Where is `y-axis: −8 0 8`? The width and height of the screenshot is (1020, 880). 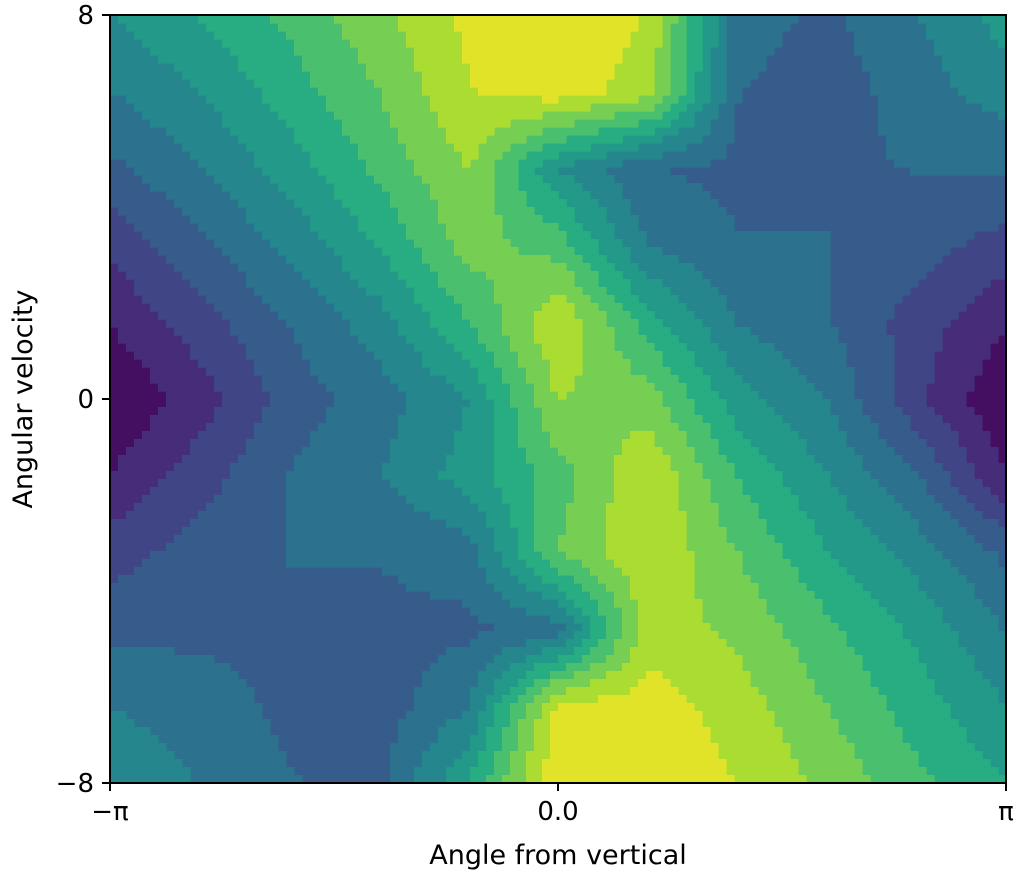 y-axis: −8 0 8 is located at coordinates (83, 400).